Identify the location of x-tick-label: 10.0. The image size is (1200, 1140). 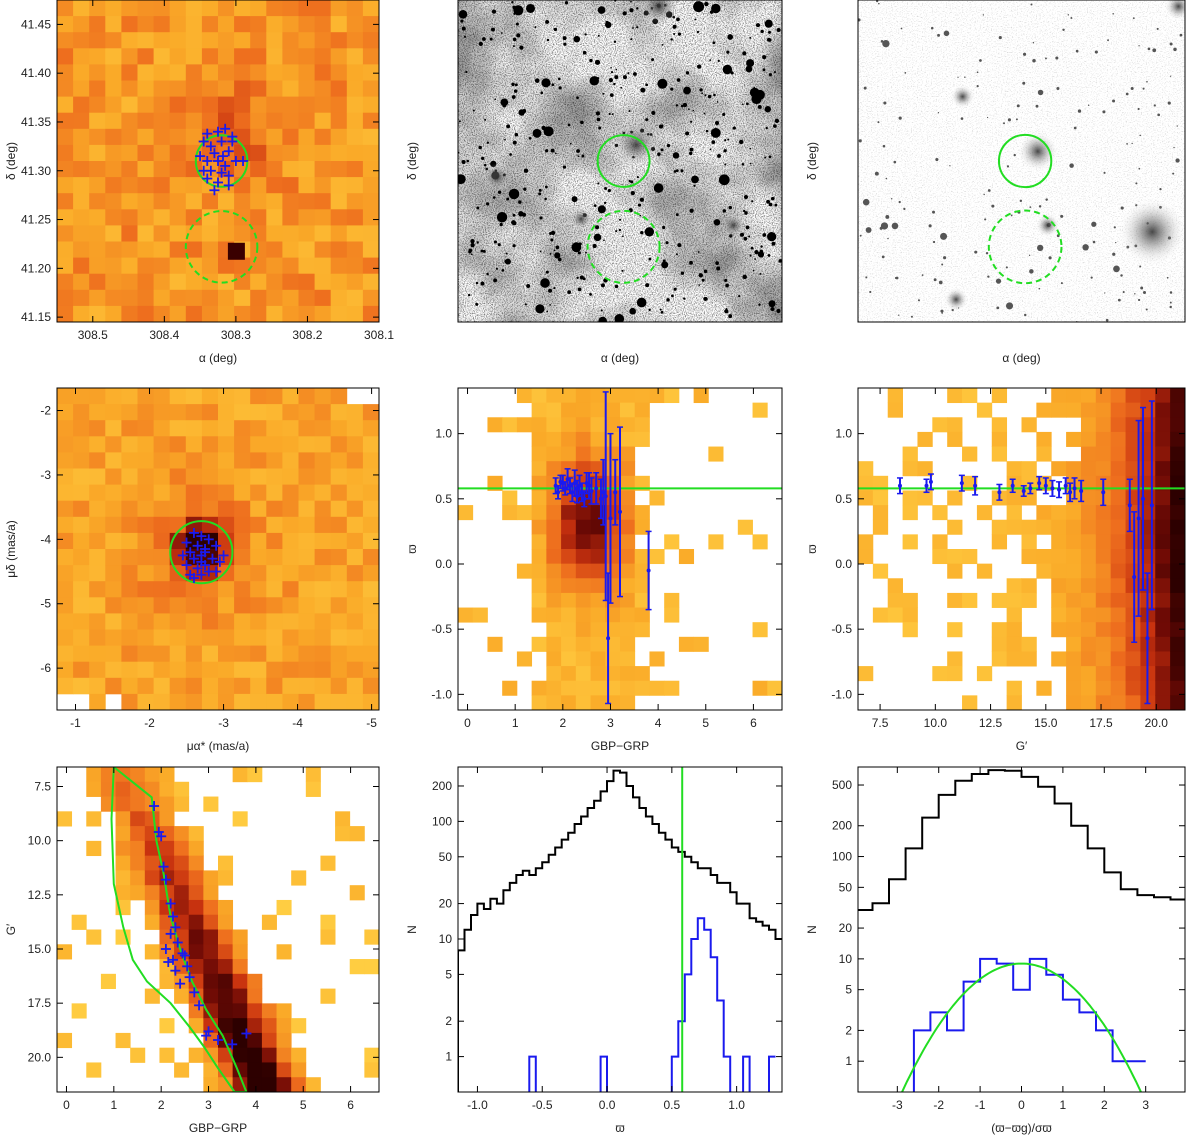
(936, 723).